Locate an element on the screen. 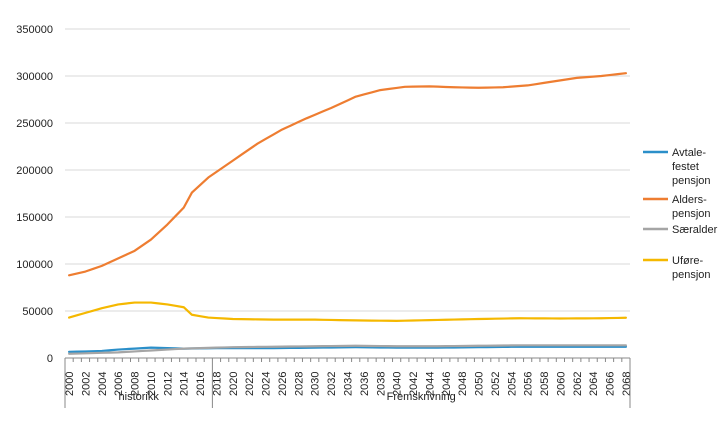 This screenshot has width=719, height=430. legend-label: festet is located at coordinates (685, 167).